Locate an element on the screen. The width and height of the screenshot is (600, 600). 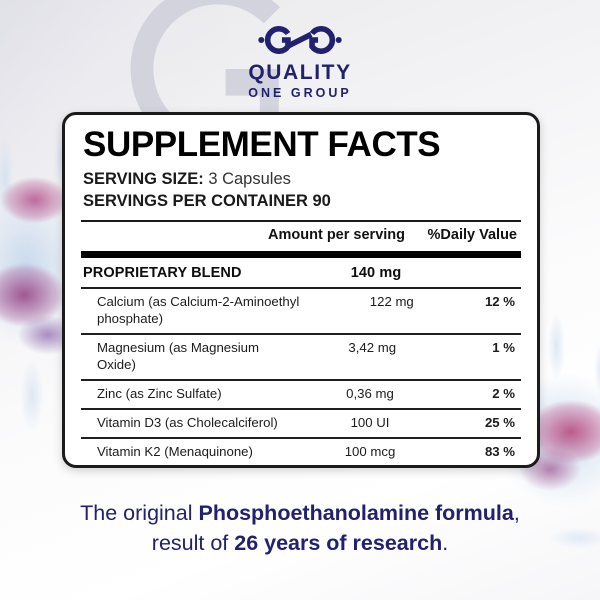
table-row: Vitamin K2 (Menaquinone) 100 mcg 83 % is located at coordinates (301, 452).